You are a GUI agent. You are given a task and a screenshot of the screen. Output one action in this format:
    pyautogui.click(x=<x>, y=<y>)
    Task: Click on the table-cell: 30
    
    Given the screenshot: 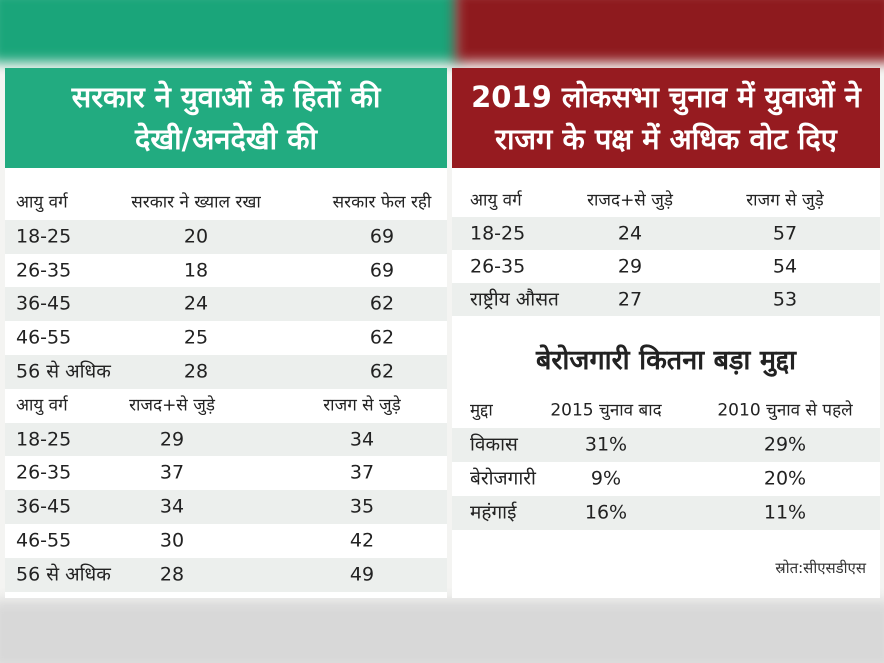 What is the action you would take?
    pyautogui.click(x=172, y=540)
    